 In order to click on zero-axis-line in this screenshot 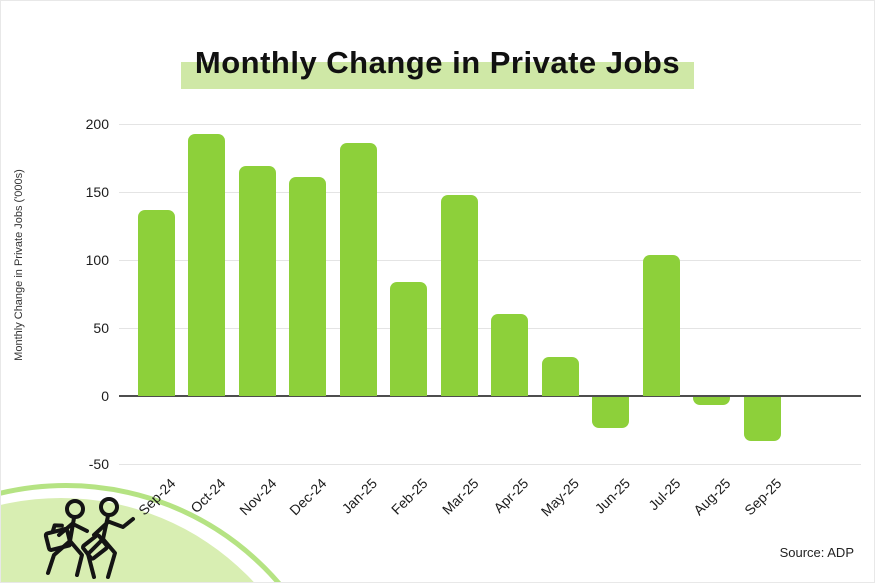, I will do `click(490, 396)`.